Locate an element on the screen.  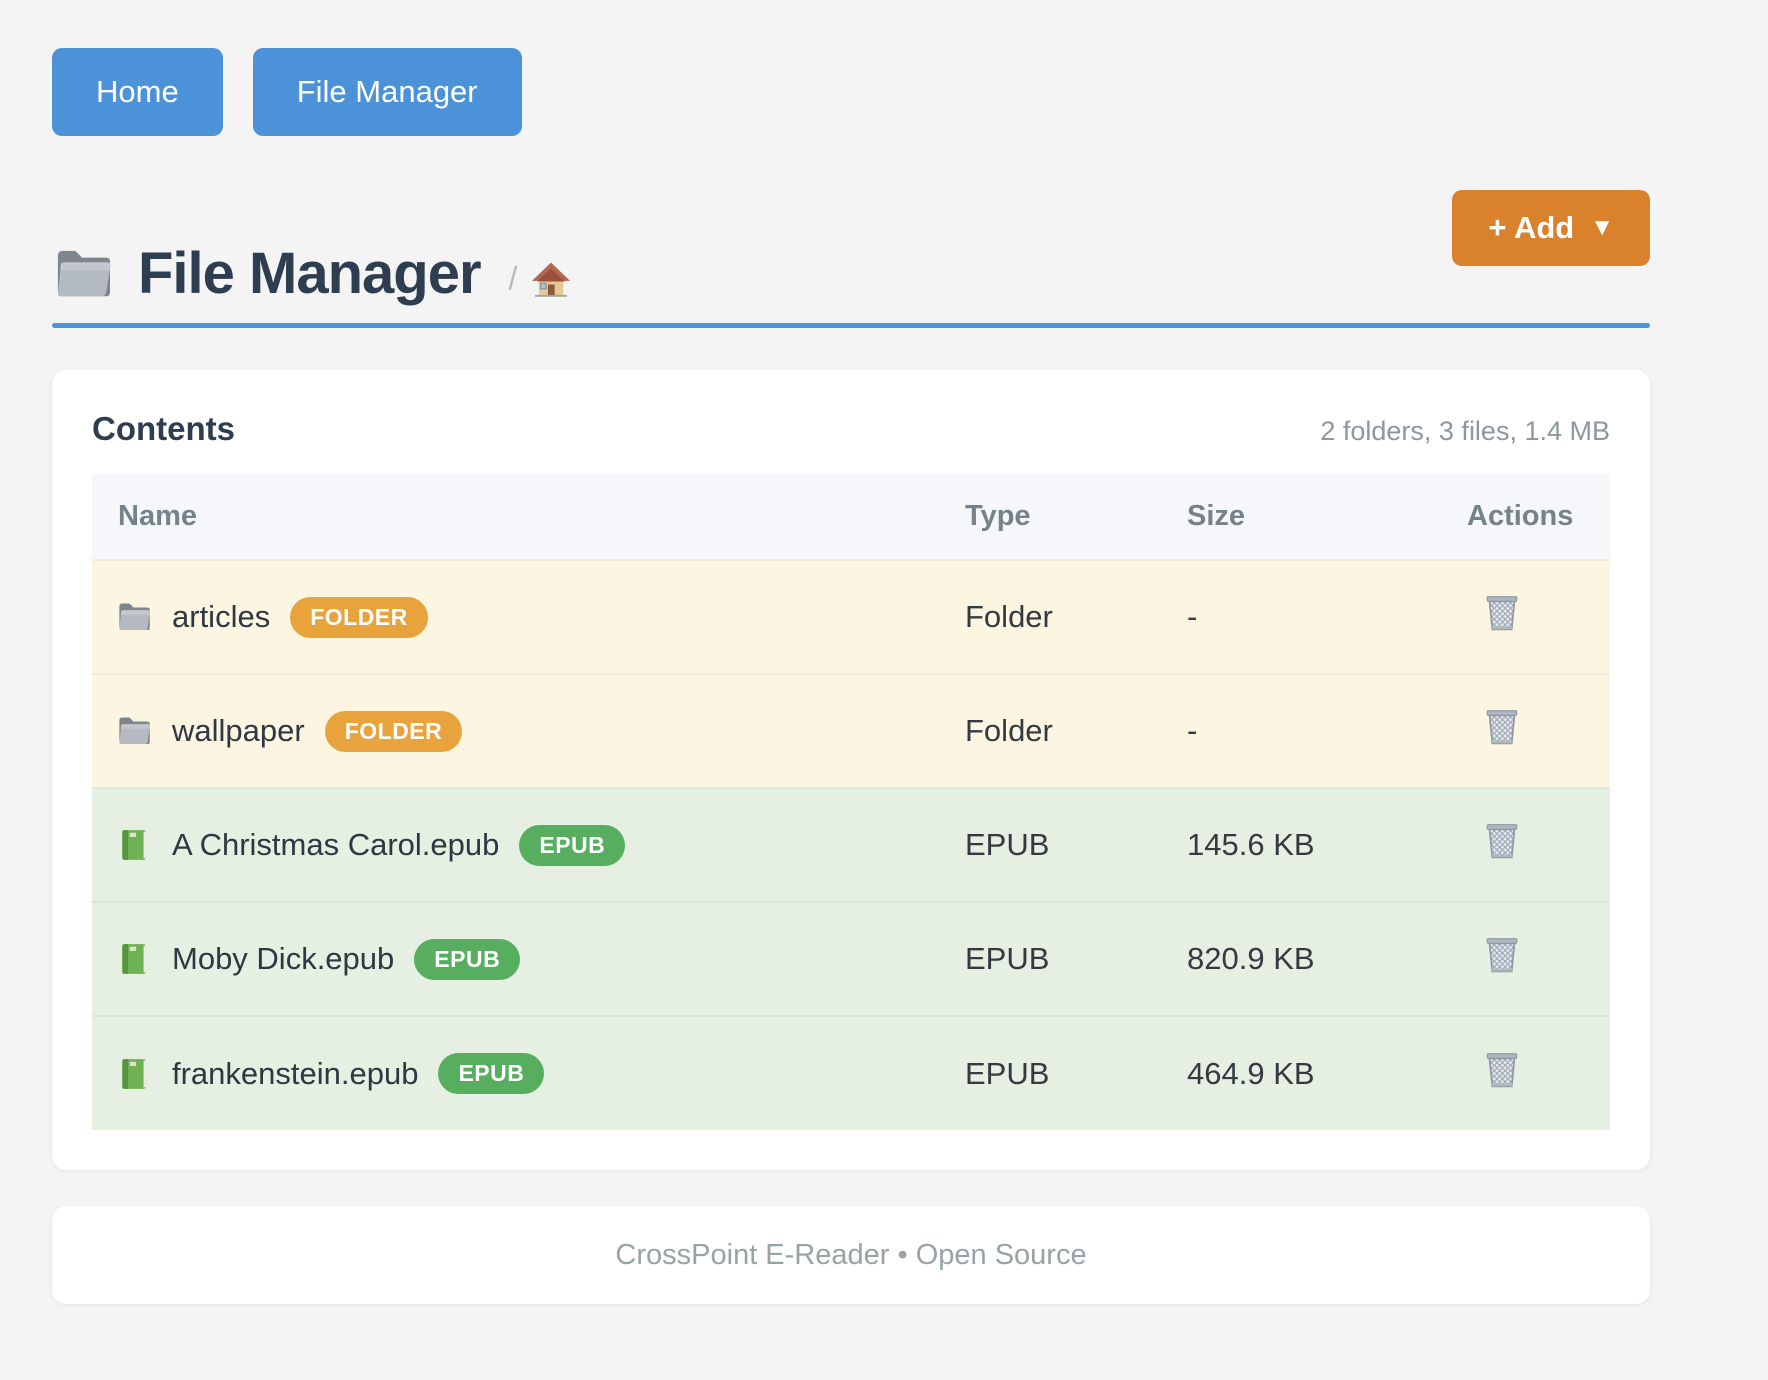
table-row: Moby Dick.epub EPUB EPUB 820.9 KB is located at coordinates (851, 958).